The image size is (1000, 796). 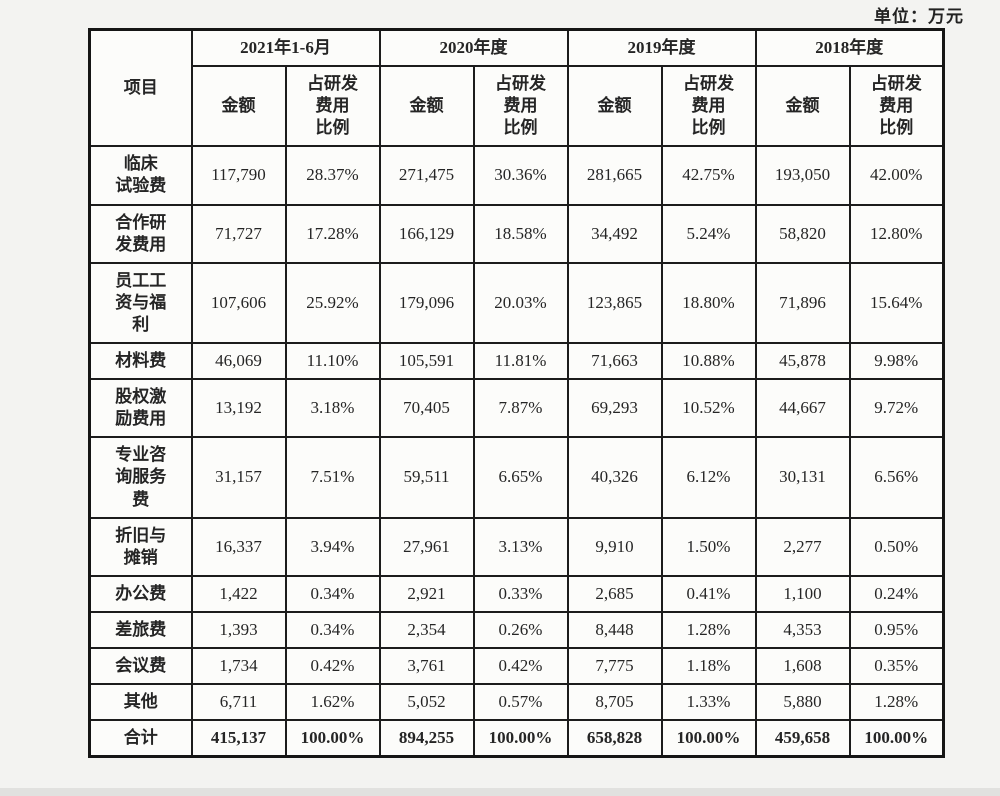 What do you see at coordinates (500, 792) in the screenshot?
I see `page-bottom-strip` at bounding box center [500, 792].